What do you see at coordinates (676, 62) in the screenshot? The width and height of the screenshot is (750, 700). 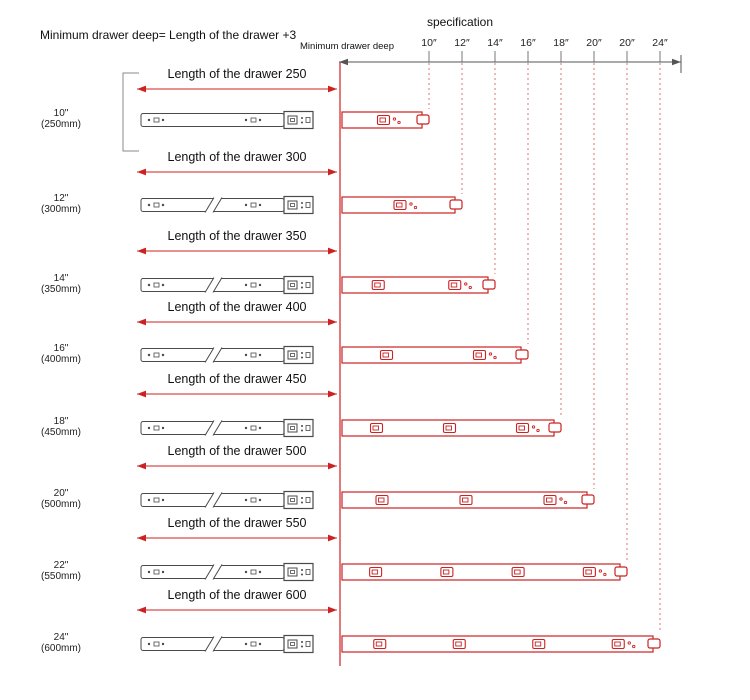 I see `axis-arrow-right` at bounding box center [676, 62].